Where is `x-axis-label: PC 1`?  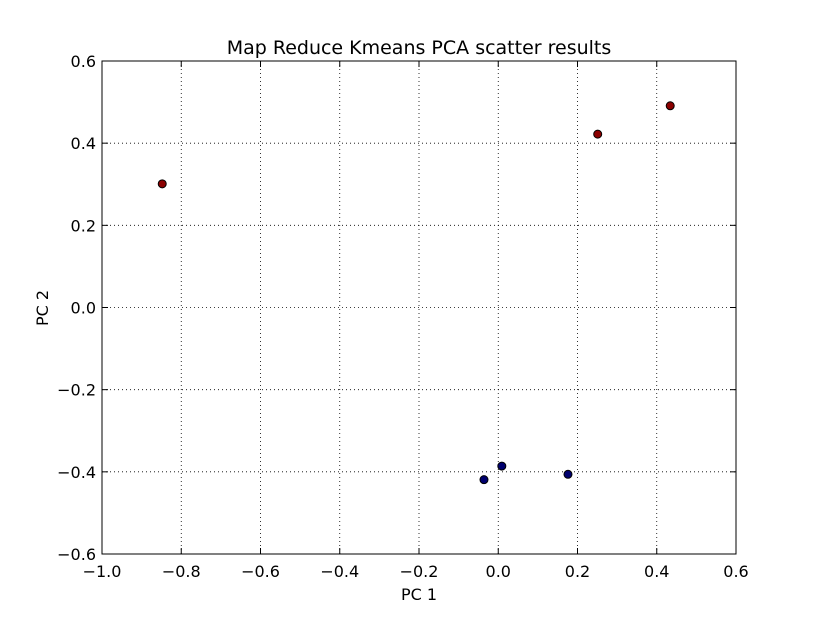 x-axis-label: PC 1 is located at coordinates (419, 594).